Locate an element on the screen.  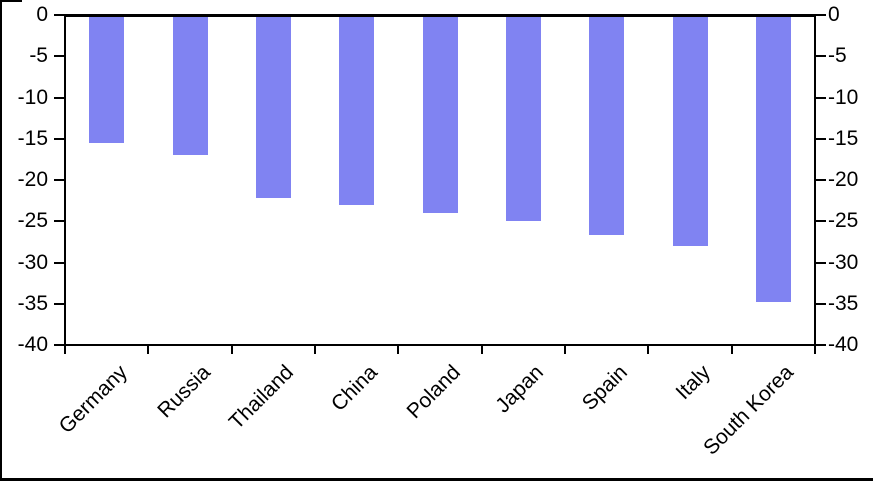
frame-border-bottom is located at coordinates (436, 479).